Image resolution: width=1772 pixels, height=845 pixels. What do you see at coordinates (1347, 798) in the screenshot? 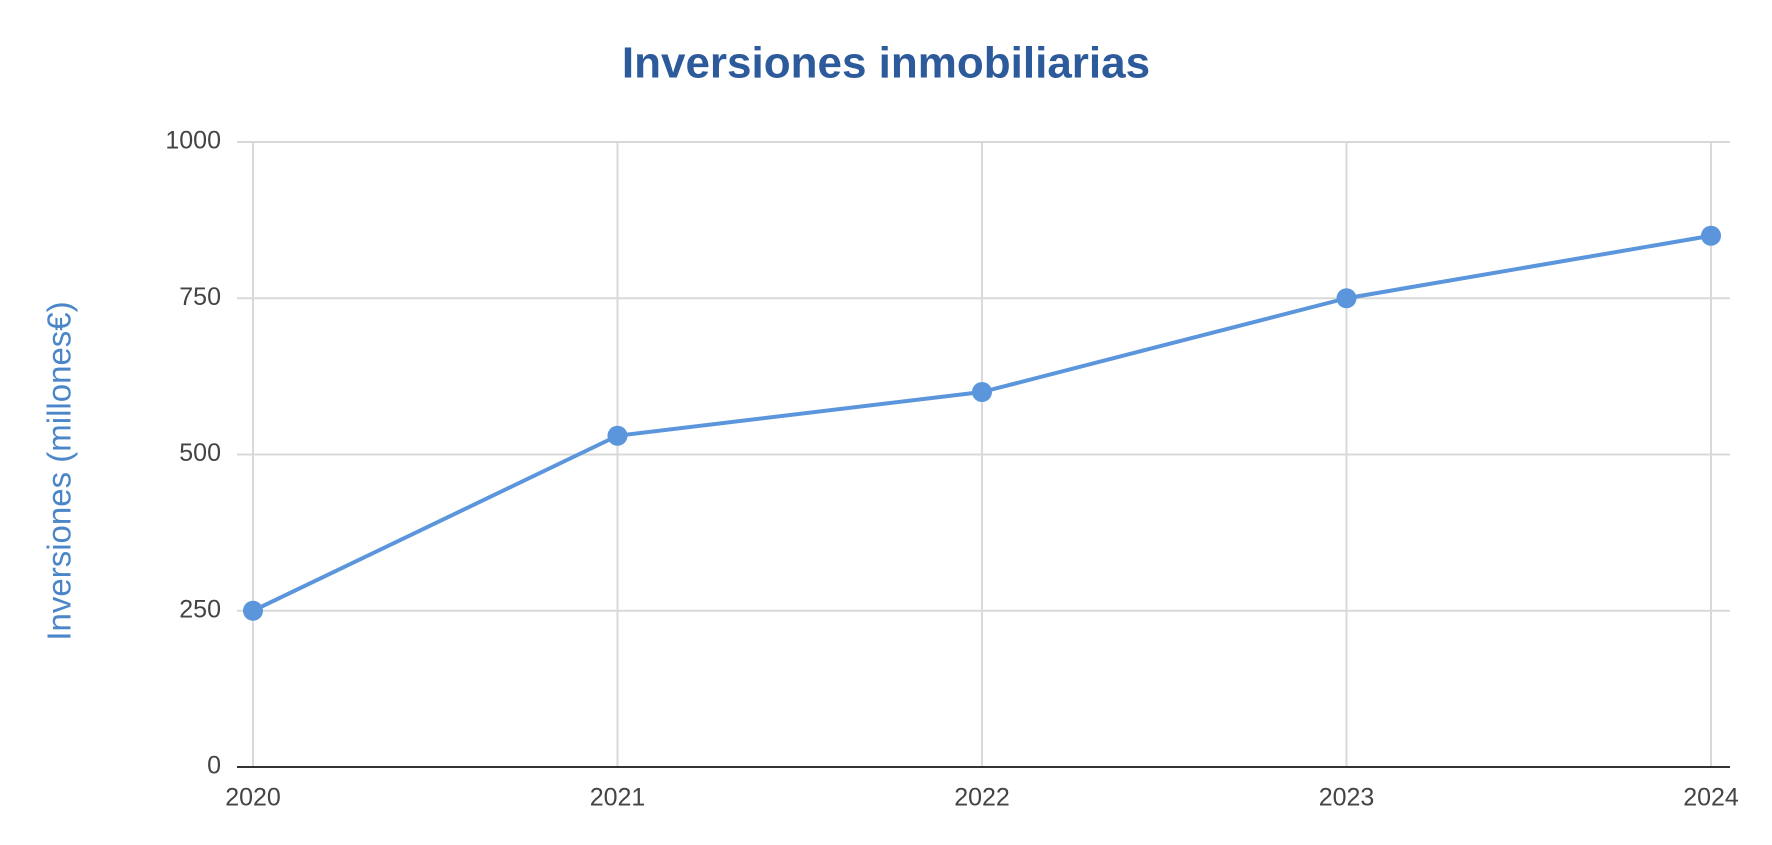
I see `x-tick-label: 2023` at bounding box center [1347, 798].